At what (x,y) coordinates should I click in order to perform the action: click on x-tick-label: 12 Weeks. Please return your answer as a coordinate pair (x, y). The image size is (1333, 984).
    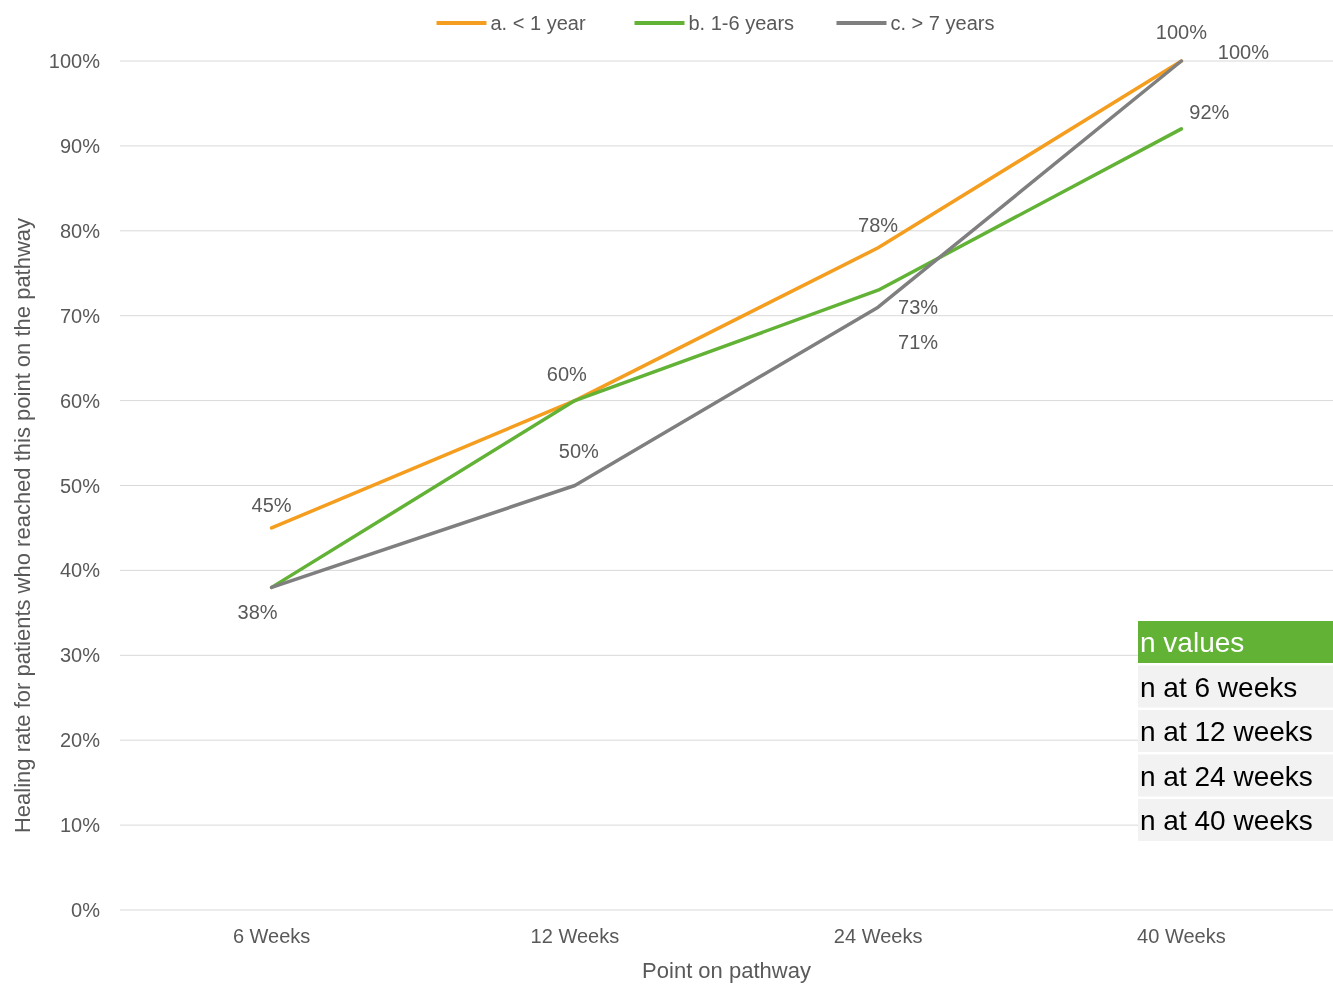
    Looking at the image, I should click on (575, 936).